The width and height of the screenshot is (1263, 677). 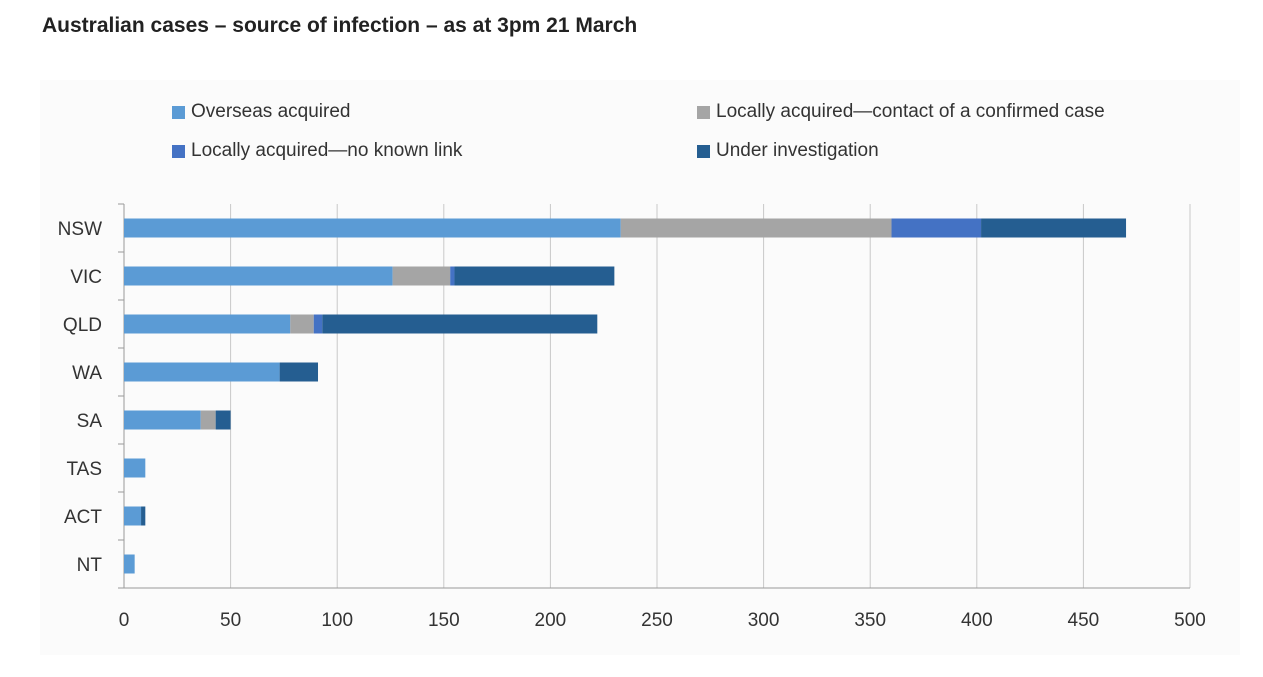 What do you see at coordinates (703, 151) in the screenshot?
I see `legend-swatch-under-investigation` at bounding box center [703, 151].